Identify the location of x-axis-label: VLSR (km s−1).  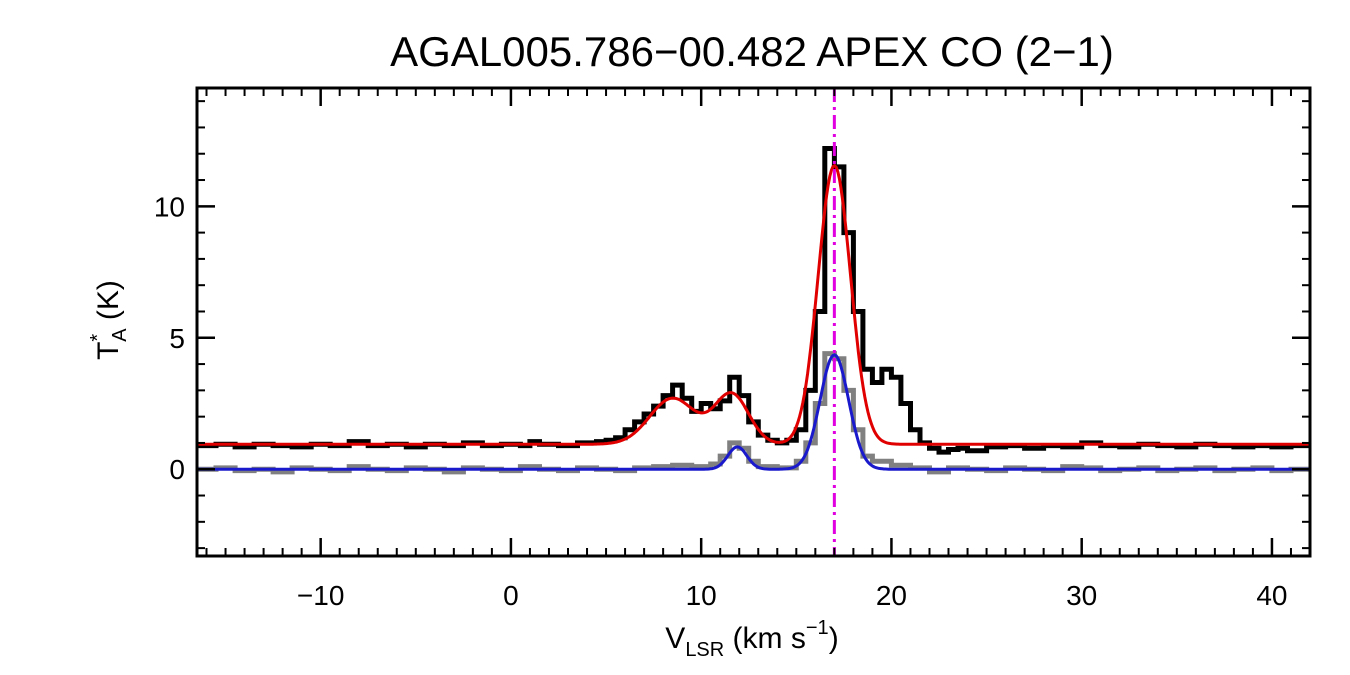
(751, 639).